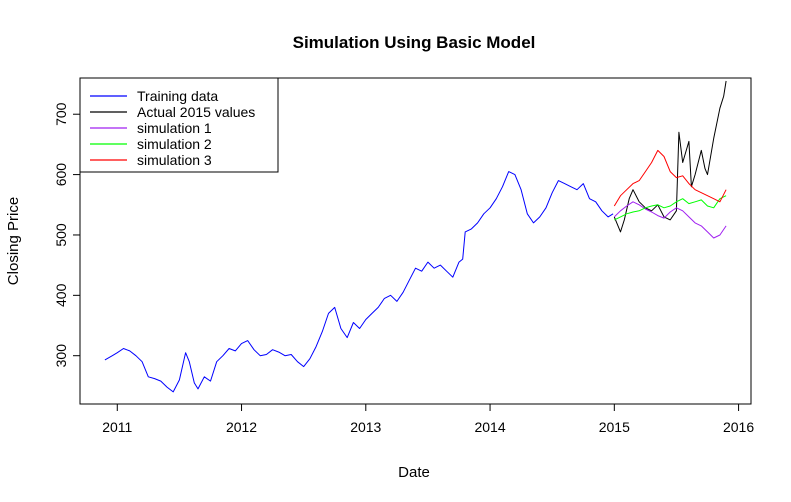  I want to click on y-tick-label: 300, so click(61, 356).